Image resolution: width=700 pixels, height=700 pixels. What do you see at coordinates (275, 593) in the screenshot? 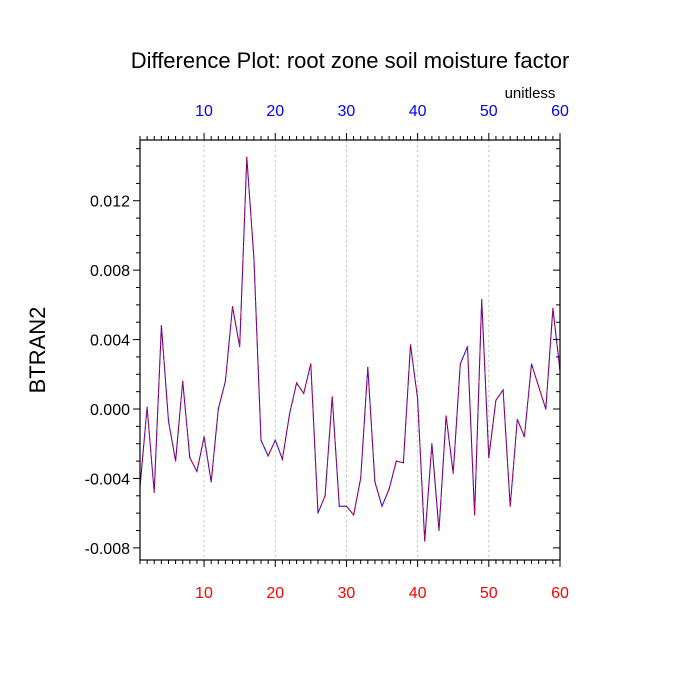
I see `x-tick-label-bottom: 20` at bounding box center [275, 593].